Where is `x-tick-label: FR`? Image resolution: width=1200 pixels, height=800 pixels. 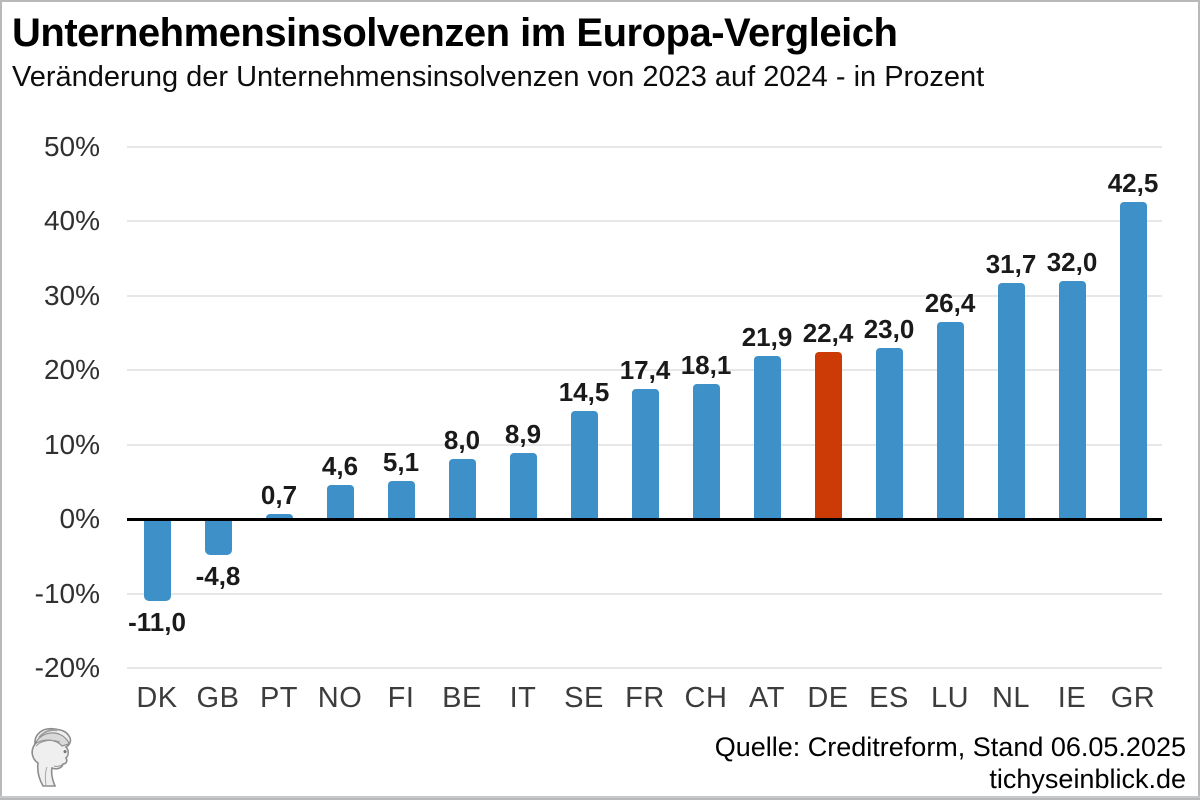
x-tick-label: FR is located at coordinates (645, 698).